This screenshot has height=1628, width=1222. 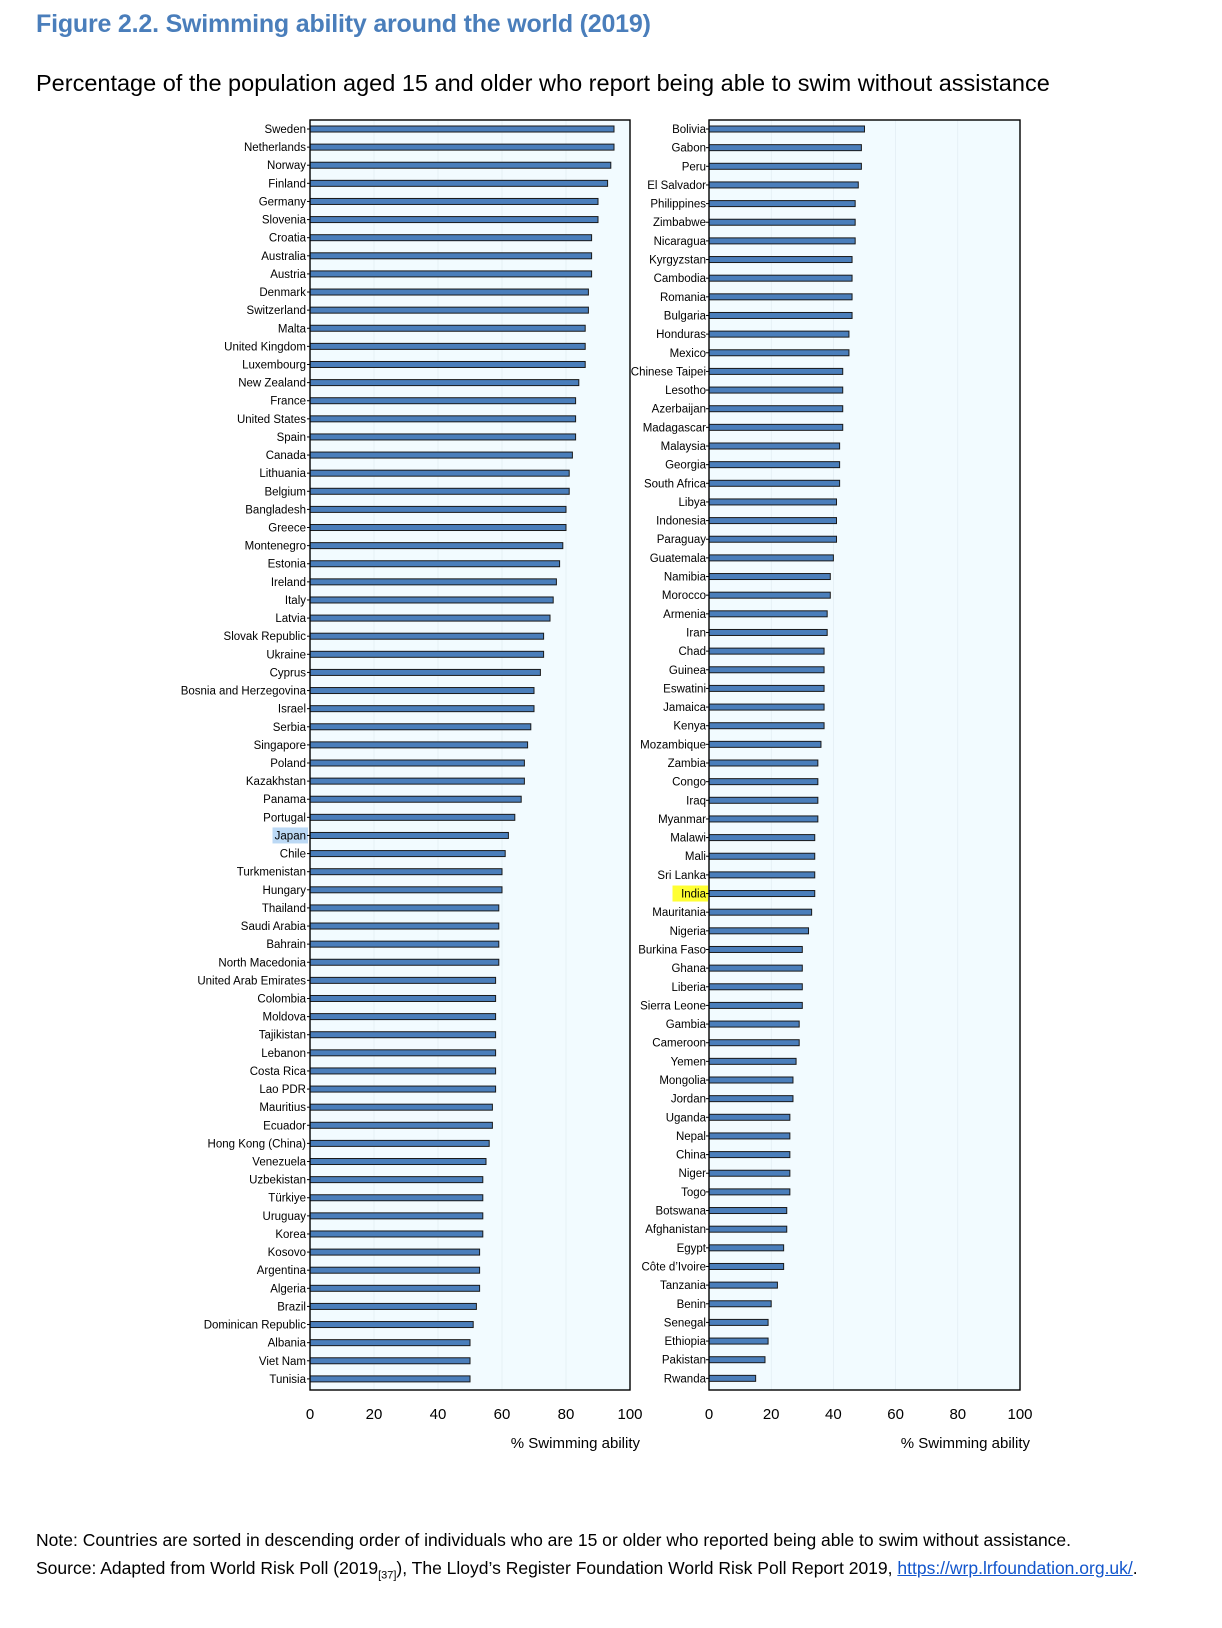 I want to click on bar-mauritius, so click(x=401, y=1107).